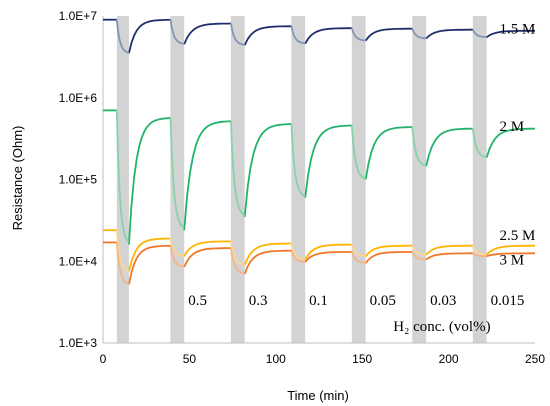  What do you see at coordinates (512, 261) in the screenshot?
I see `series-label-3: 3 M` at bounding box center [512, 261].